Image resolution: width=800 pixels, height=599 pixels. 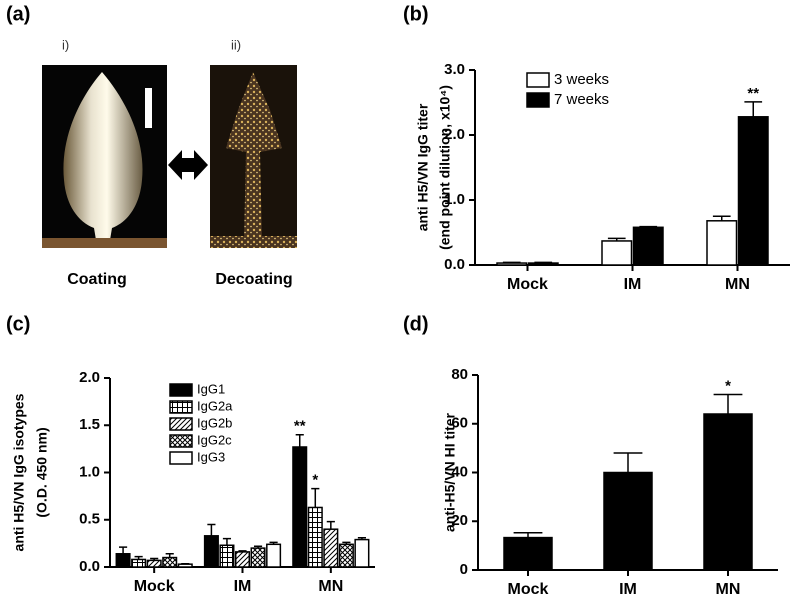 I want to click on legend-label: IgG2c, so click(x=214, y=439).